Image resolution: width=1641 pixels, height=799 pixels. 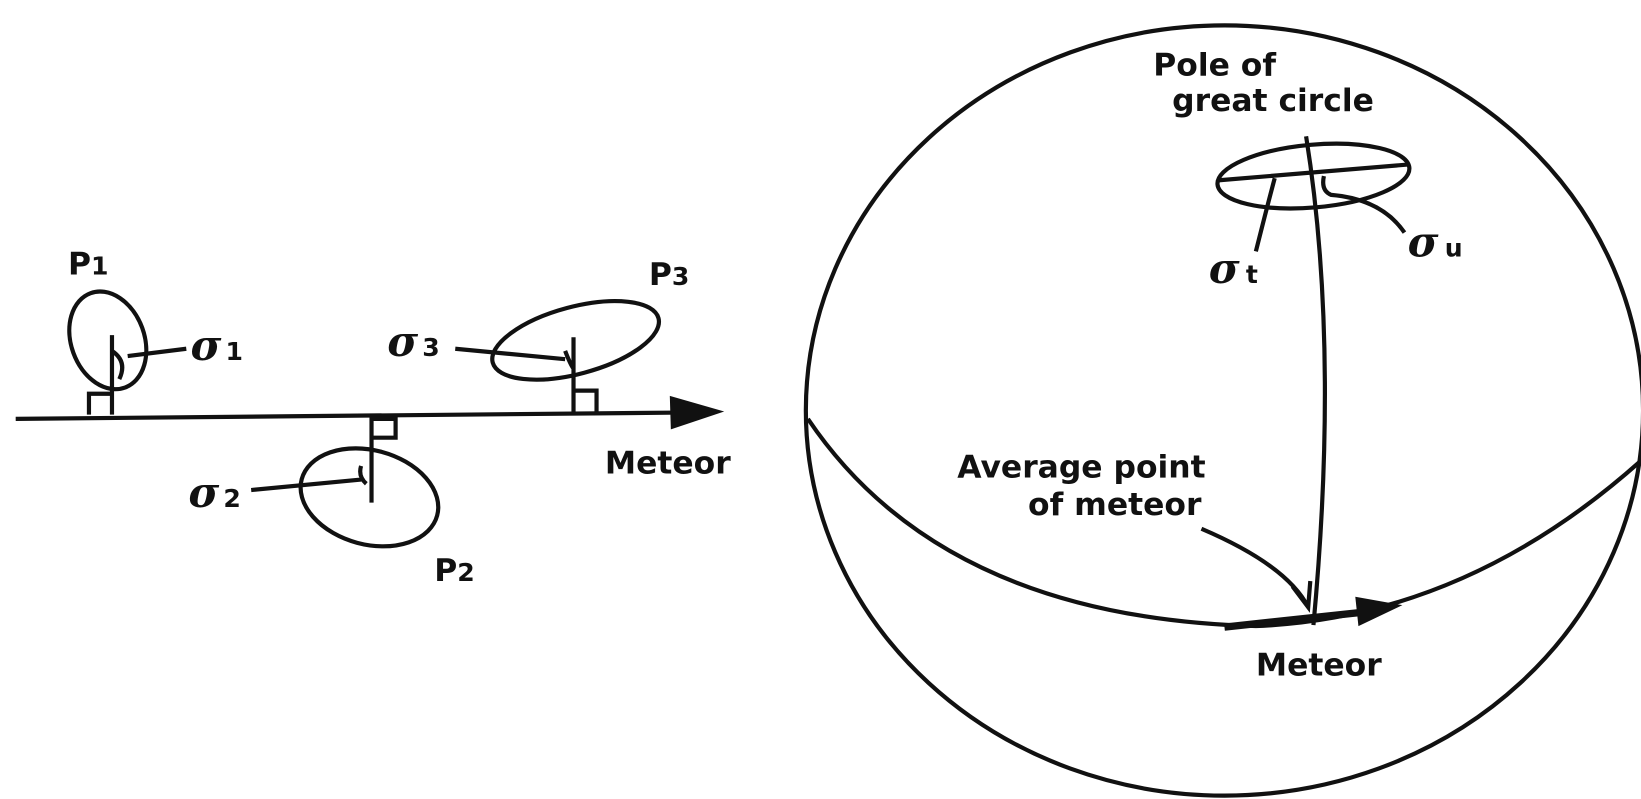 I want to click on average-label: of meteor, so click(x=1115, y=505).